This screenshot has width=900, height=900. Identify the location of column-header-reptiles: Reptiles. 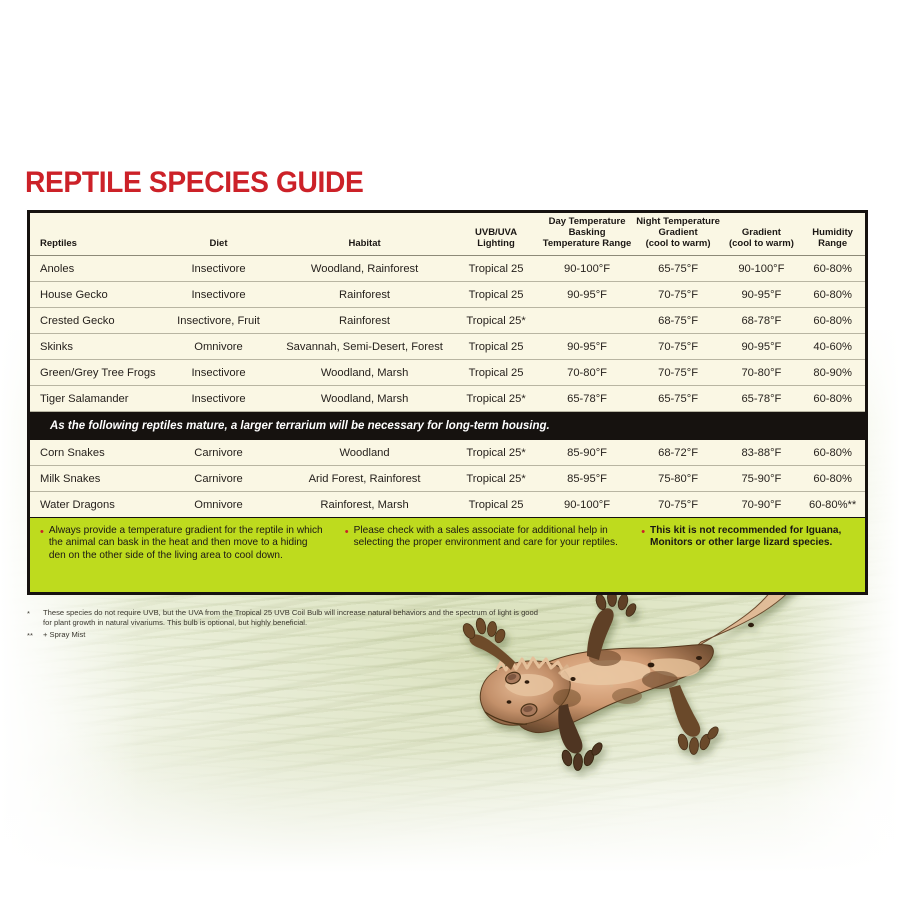
(95, 235).